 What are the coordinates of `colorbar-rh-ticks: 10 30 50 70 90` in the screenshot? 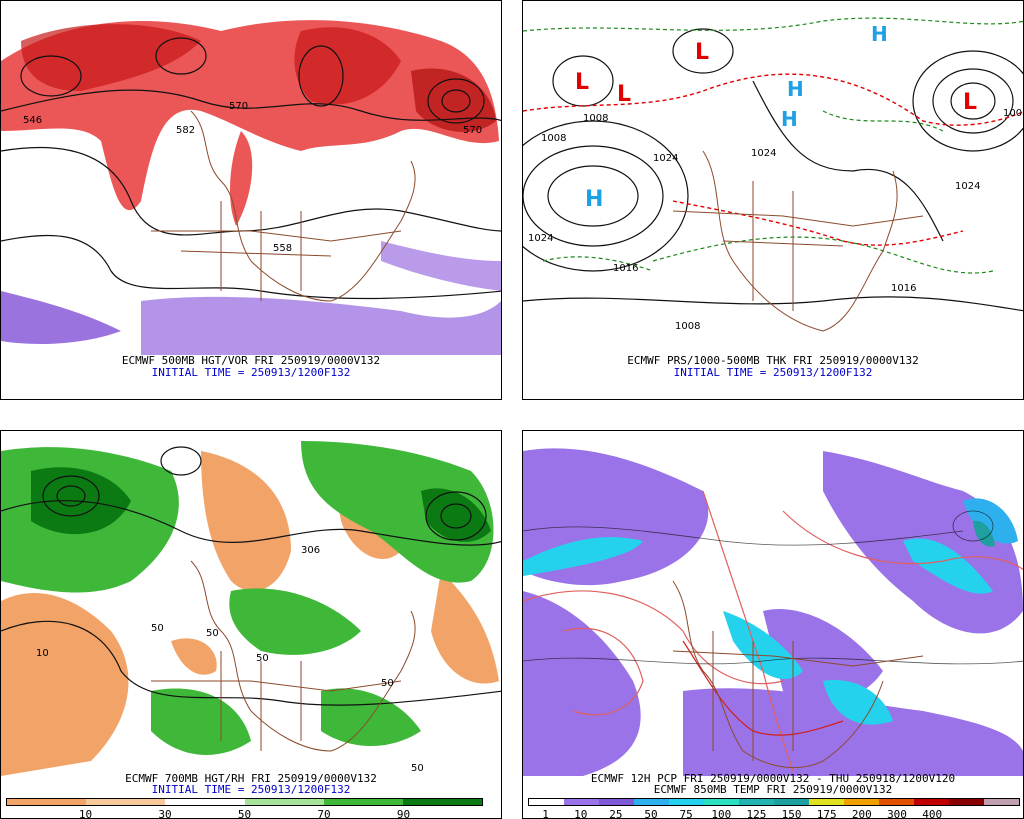 It's located at (244, 813).